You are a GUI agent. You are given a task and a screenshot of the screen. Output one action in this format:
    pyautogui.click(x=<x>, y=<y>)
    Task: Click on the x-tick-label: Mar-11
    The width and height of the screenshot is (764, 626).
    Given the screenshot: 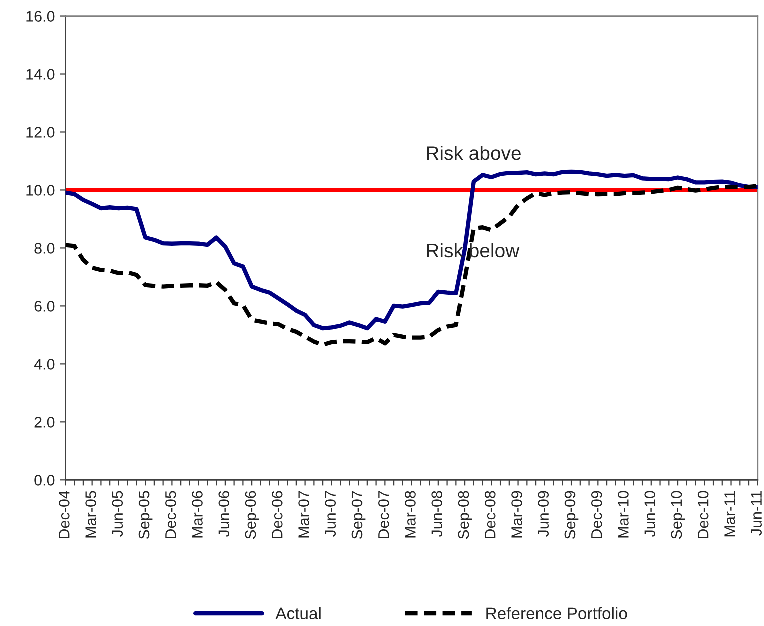 What is the action you would take?
    pyautogui.click(x=730, y=514)
    